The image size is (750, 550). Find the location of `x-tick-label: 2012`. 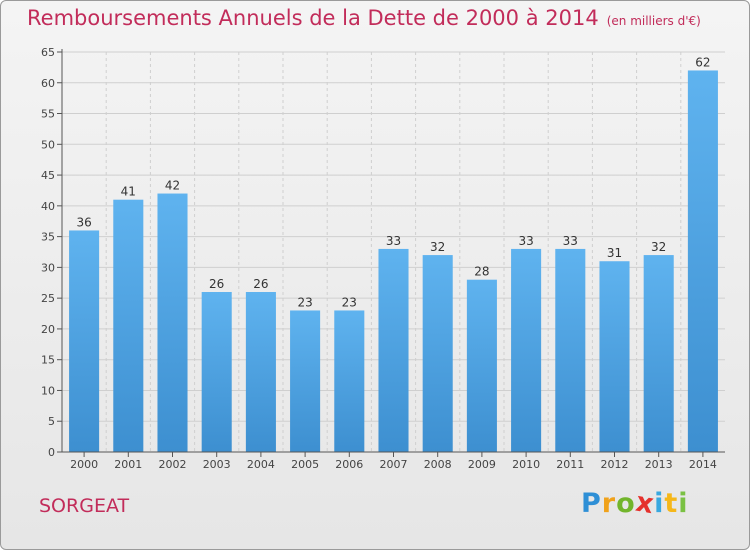

x-tick-label: 2012 is located at coordinates (615, 464).